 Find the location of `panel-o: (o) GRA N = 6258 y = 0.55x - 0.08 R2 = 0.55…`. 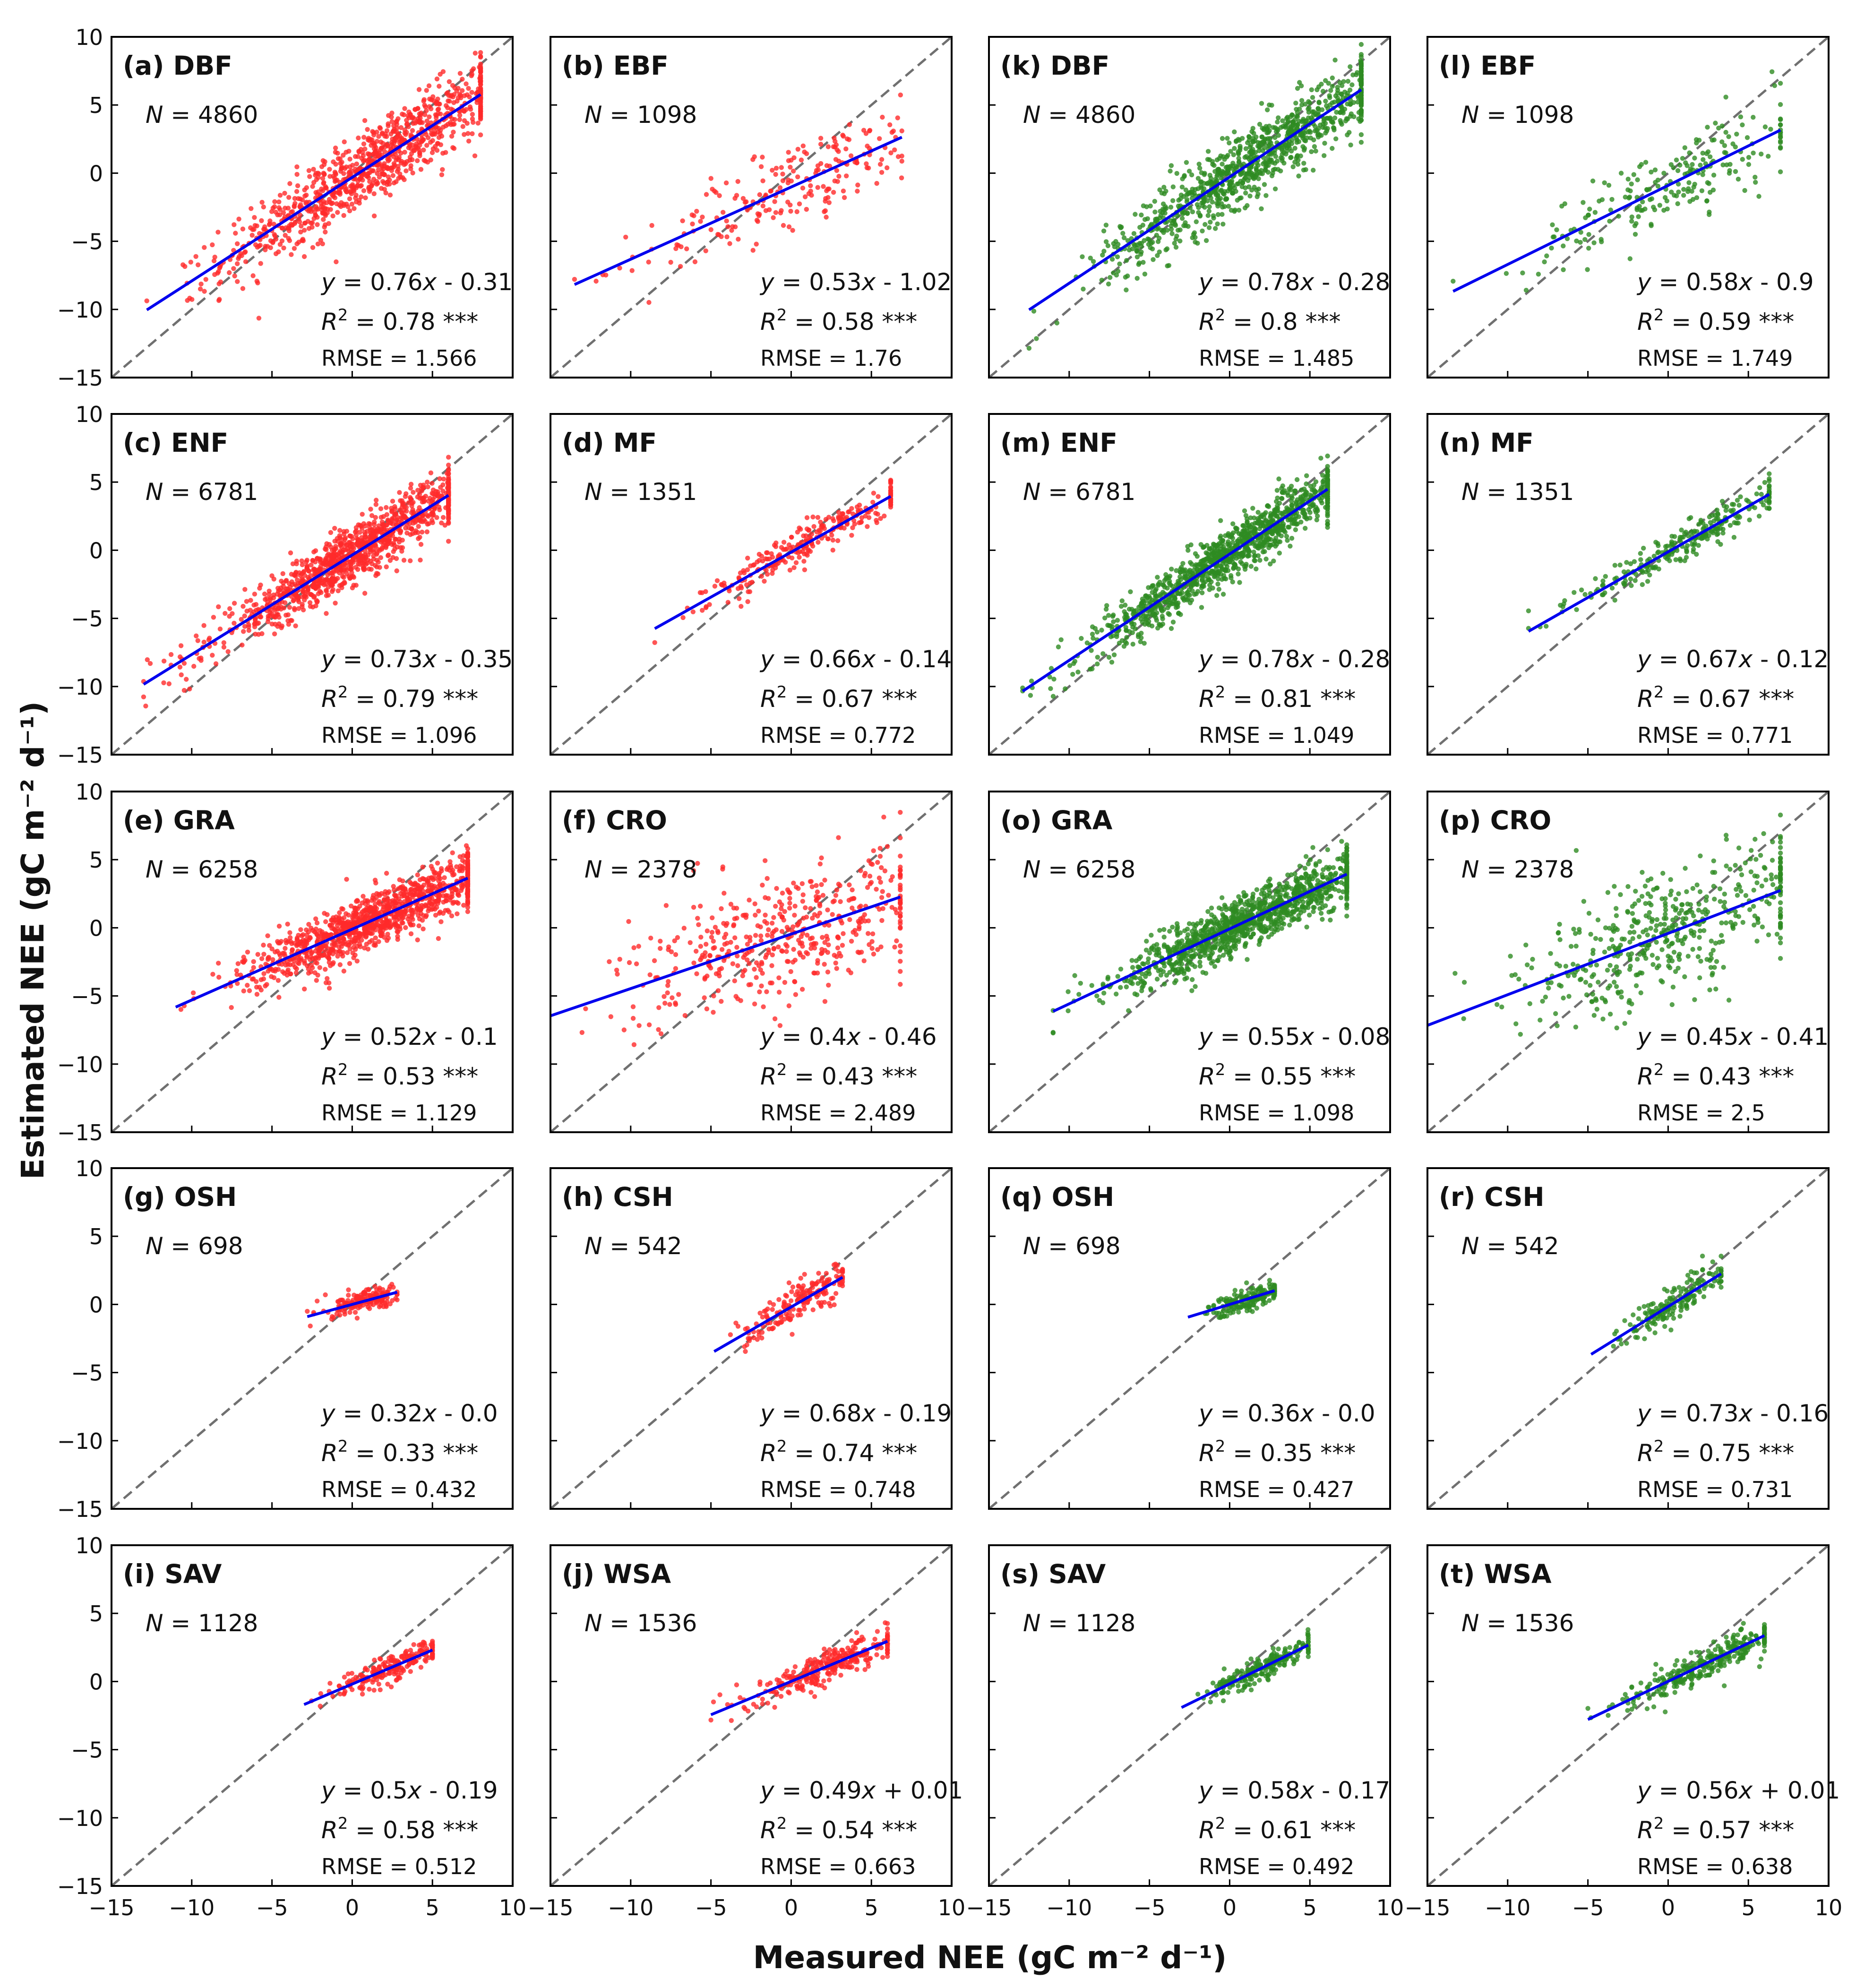

panel-o: (o) GRA N = 6258 y = 0.55x - 0.08 R2 = 0.55… is located at coordinates (1189, 962).